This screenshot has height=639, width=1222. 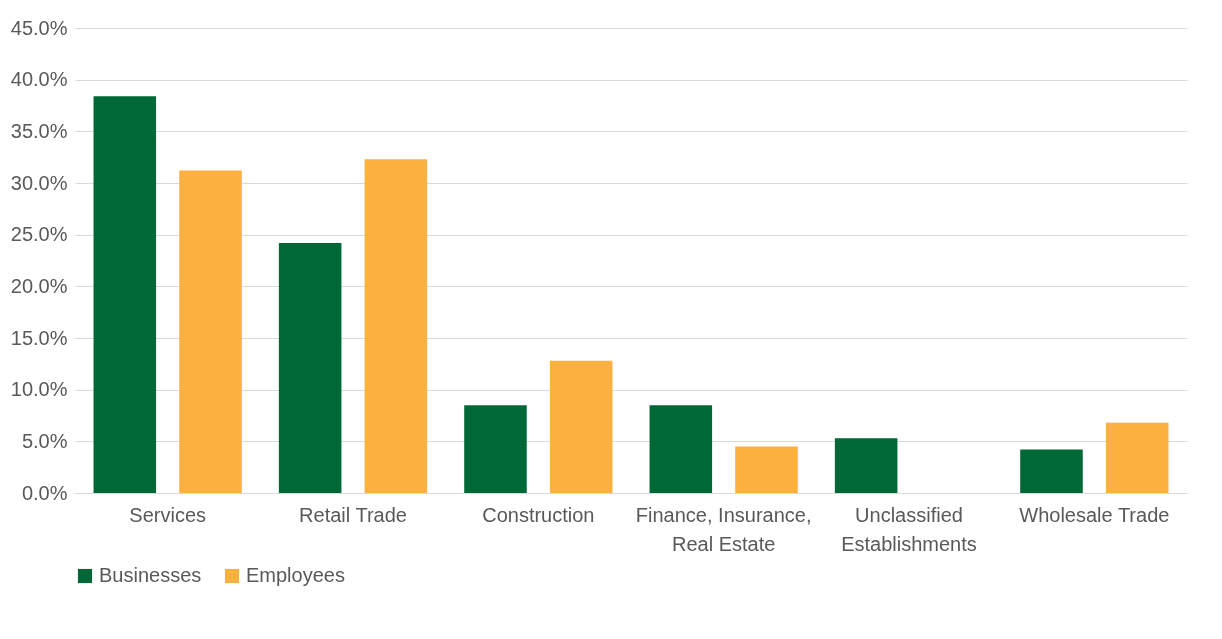 I want to click on x-tick-label: Unclassified Establishments, so click(x=909, y=529).